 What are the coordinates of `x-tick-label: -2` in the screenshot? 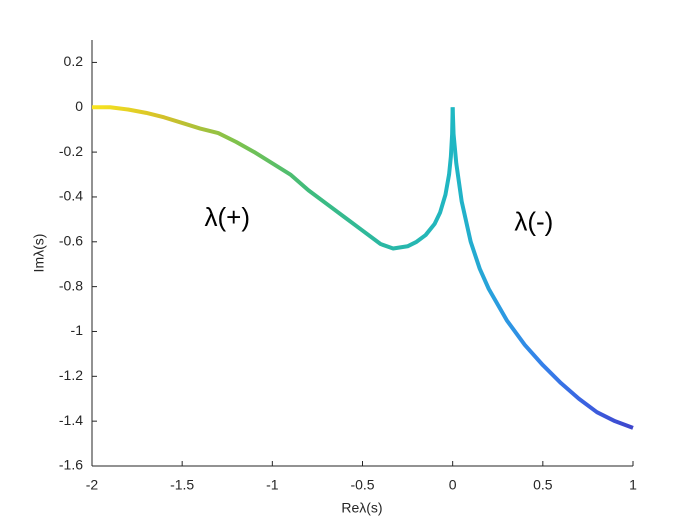 It's located at (92, 485).